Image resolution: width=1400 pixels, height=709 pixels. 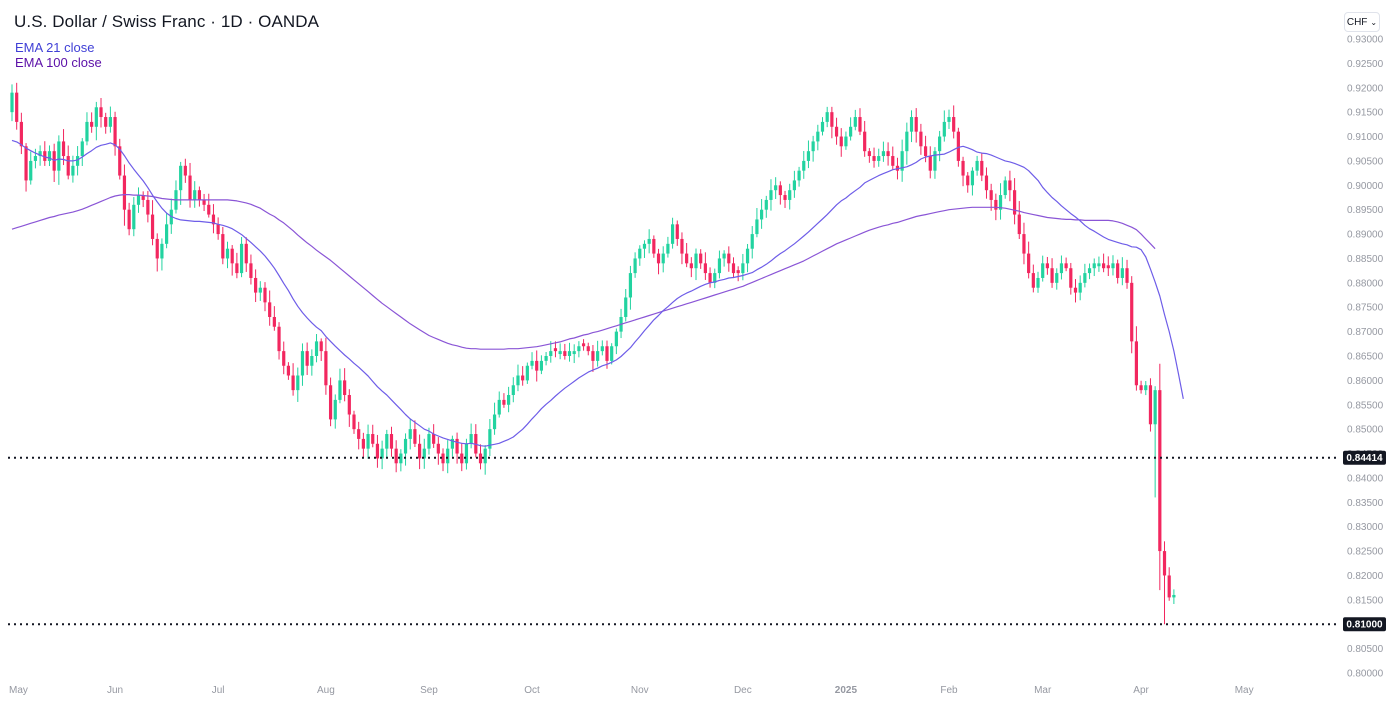 I want to click on legend-ema100: EMA 100 close, so click(x=58, y=62).